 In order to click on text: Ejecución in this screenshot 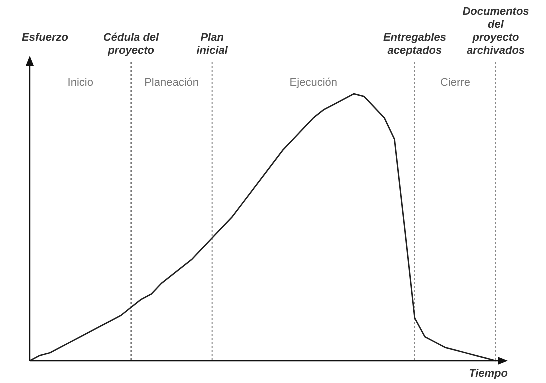, I will do `click(314, 83)`.